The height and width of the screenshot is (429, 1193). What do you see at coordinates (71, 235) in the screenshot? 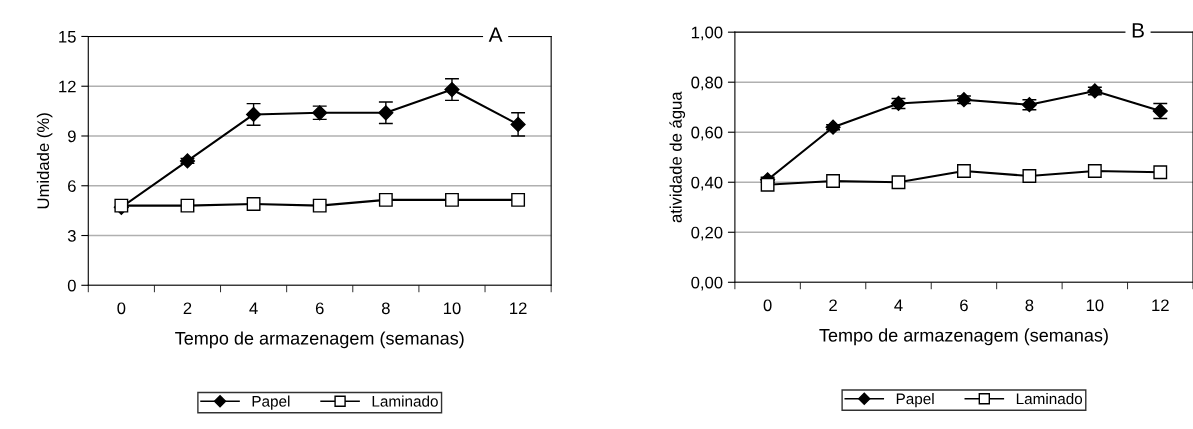
I see `y-tick-label: 3` at bounding box center [71, 235].